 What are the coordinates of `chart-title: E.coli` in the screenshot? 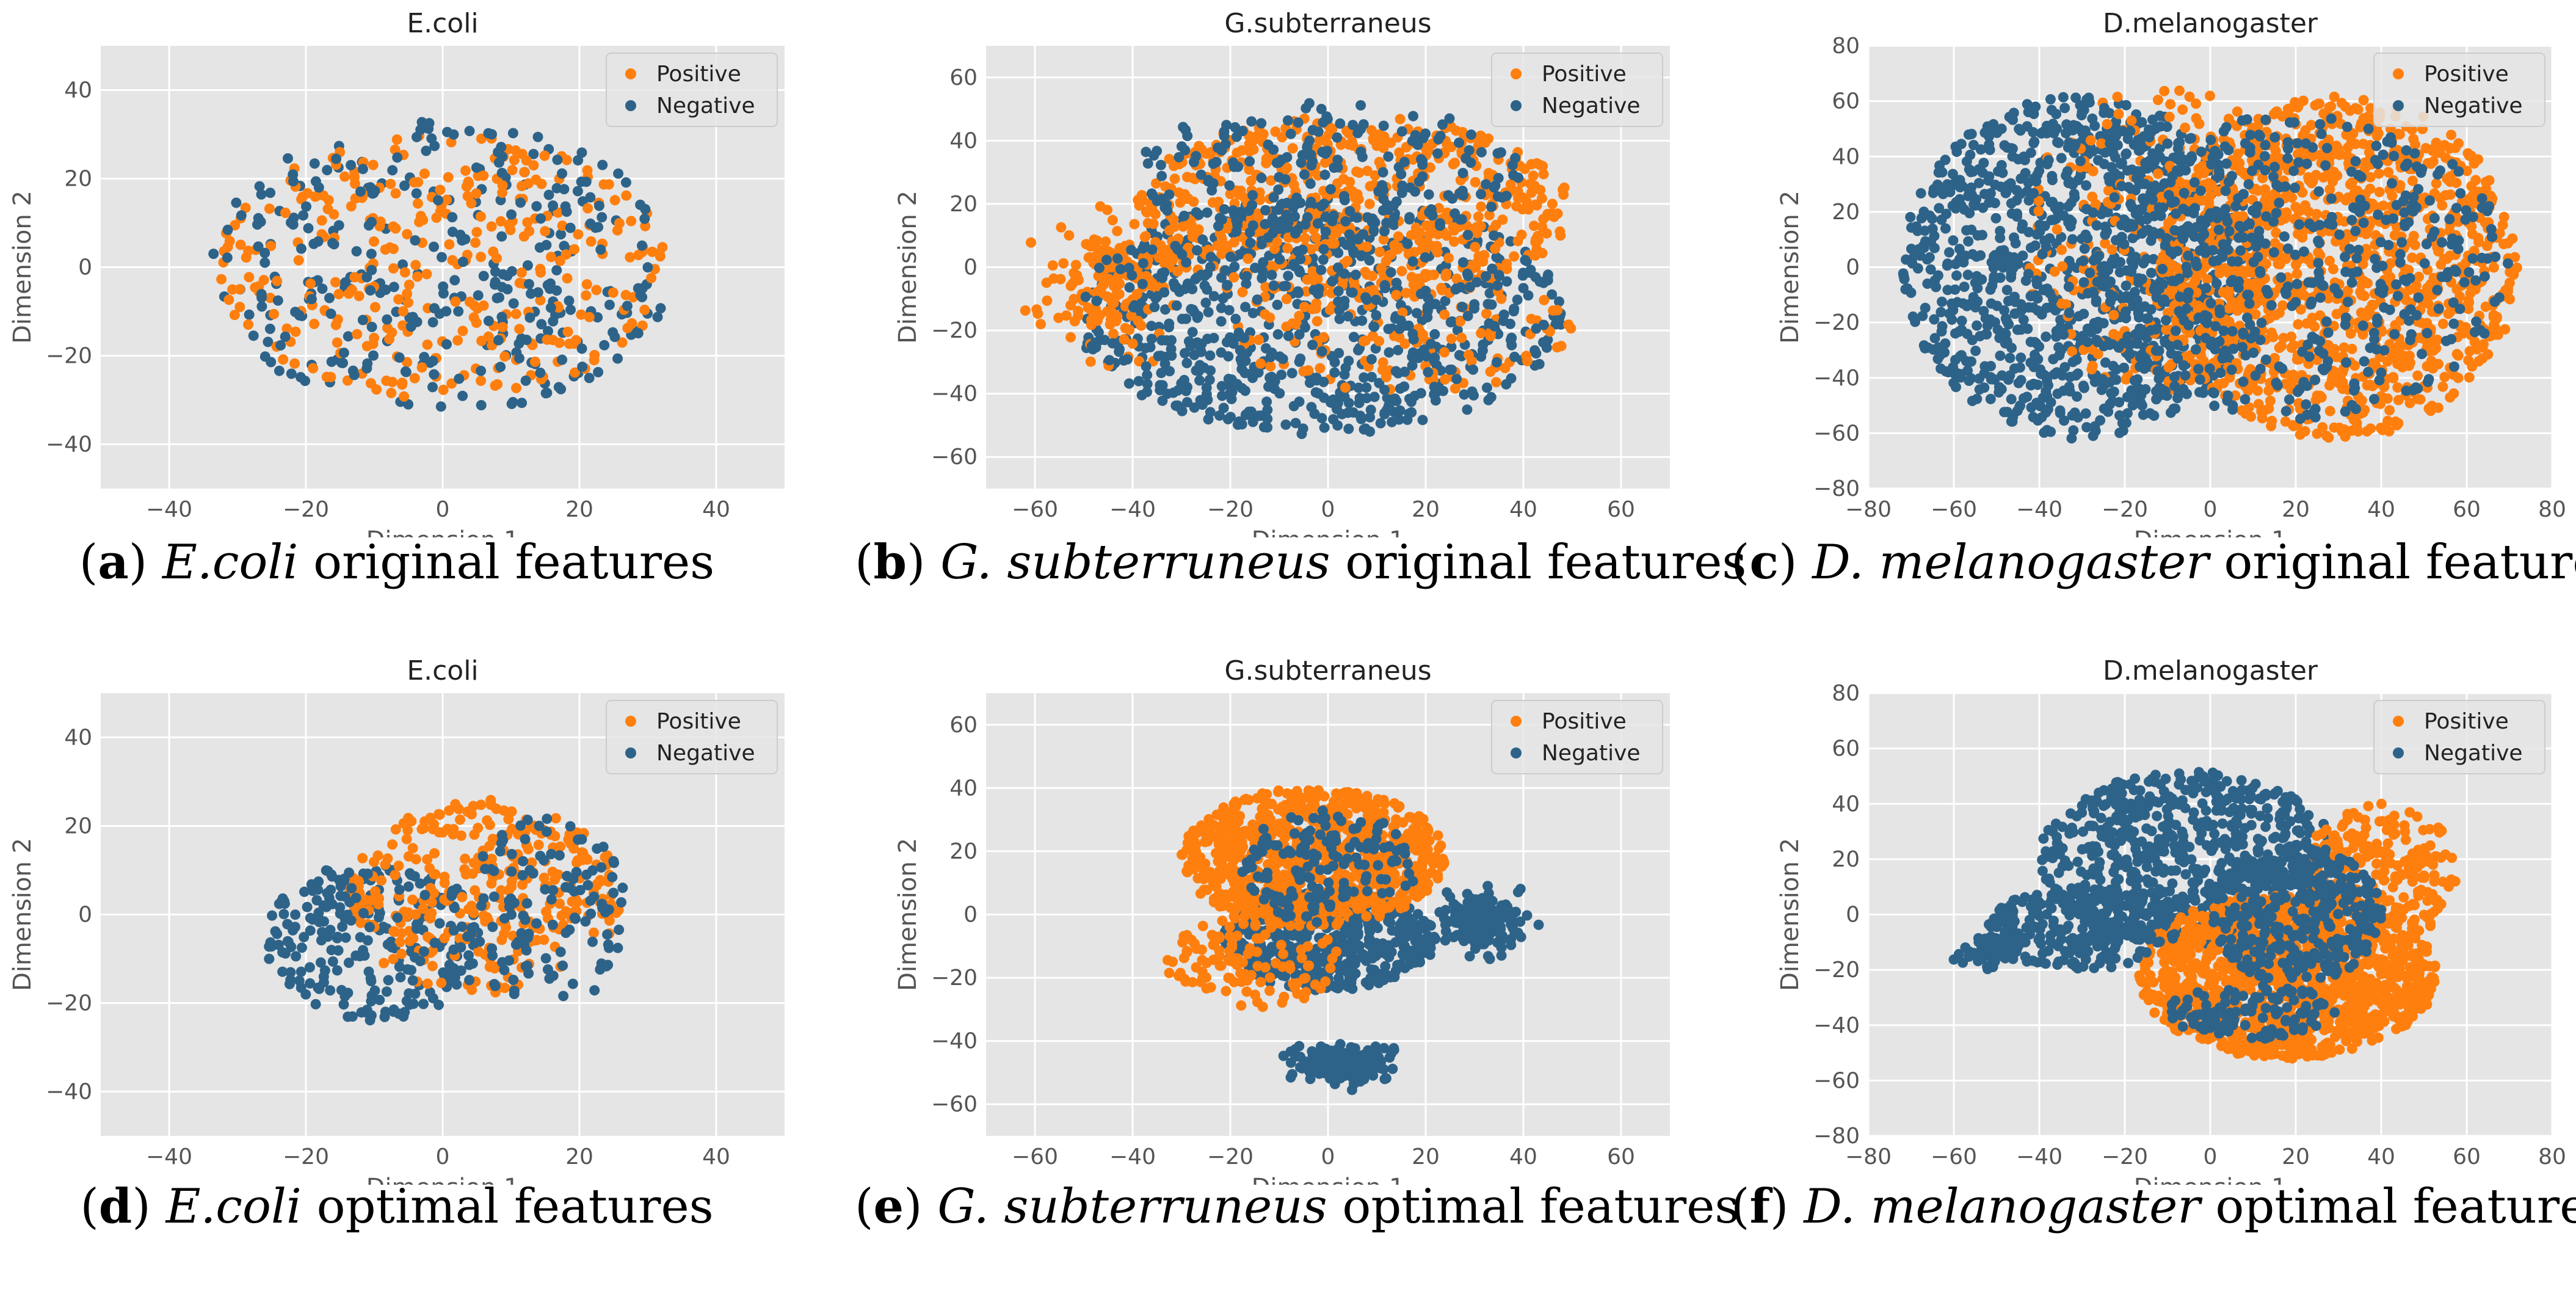 It's located at (442, 23).